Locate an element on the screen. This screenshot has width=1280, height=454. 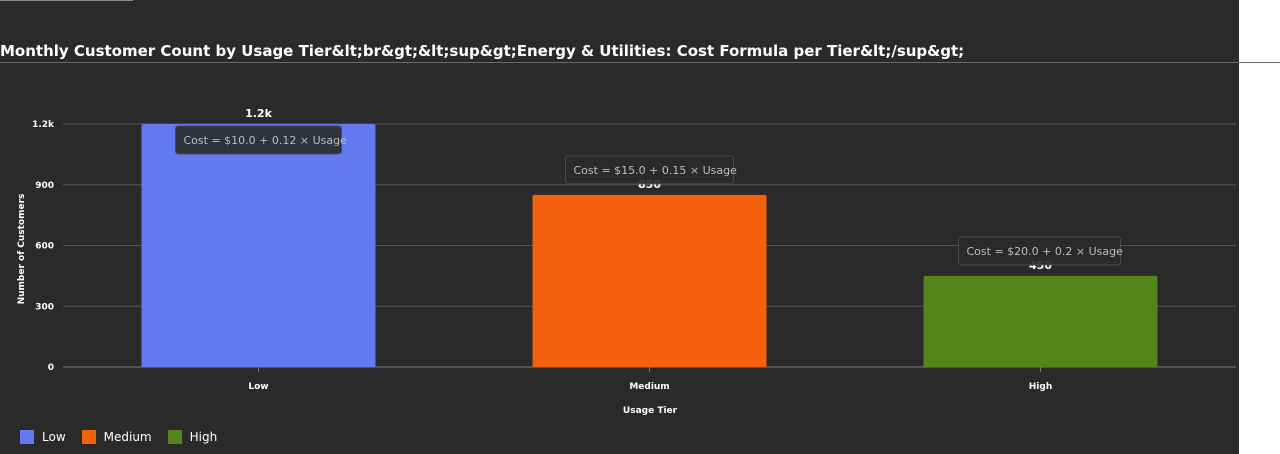
legend-item-medium: Medium is located at coordinates (116, 437).